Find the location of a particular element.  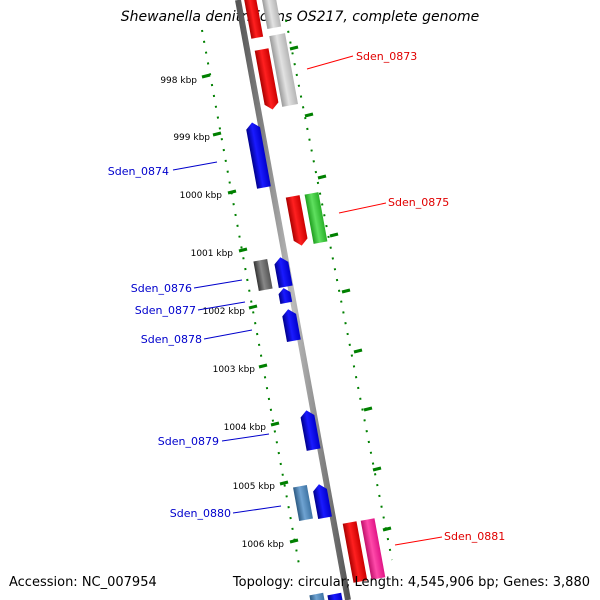

kbp-label: 1005 kbp is located at coordinates (254, 487).